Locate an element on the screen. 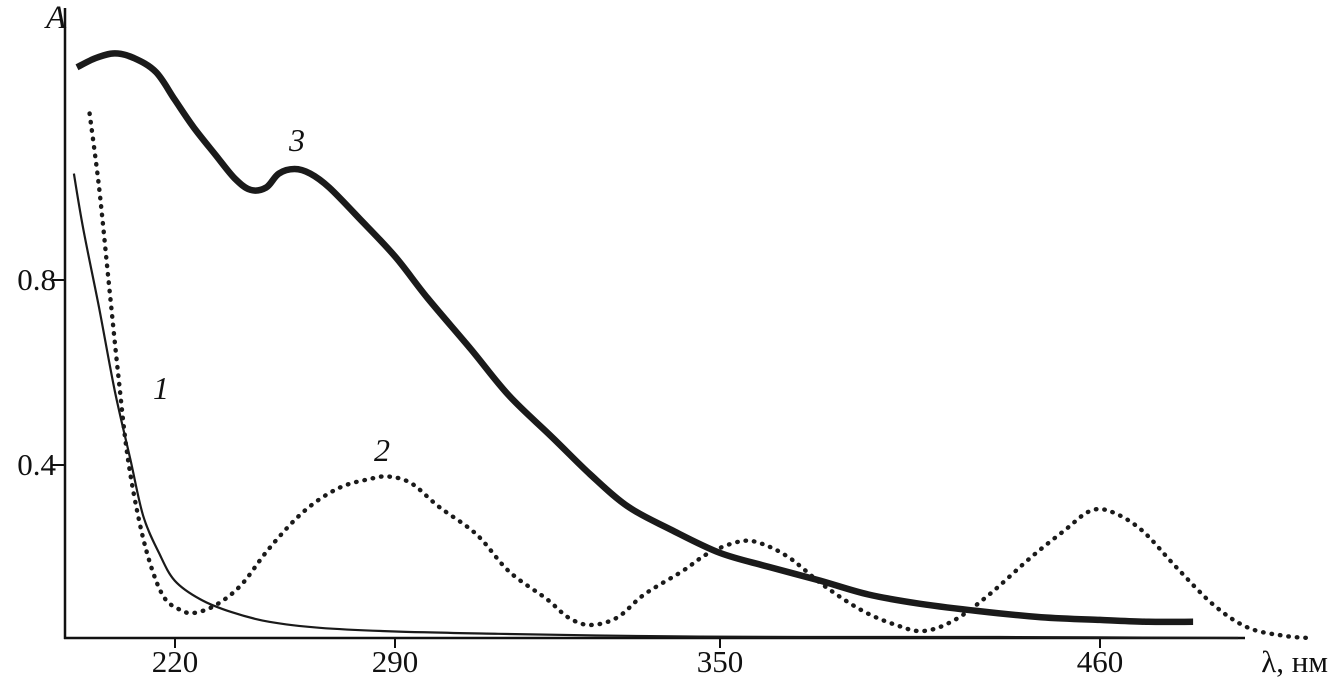 The image size is (1328, 694). x-tick-label-220: 220 is located at coordinates (175, 661).